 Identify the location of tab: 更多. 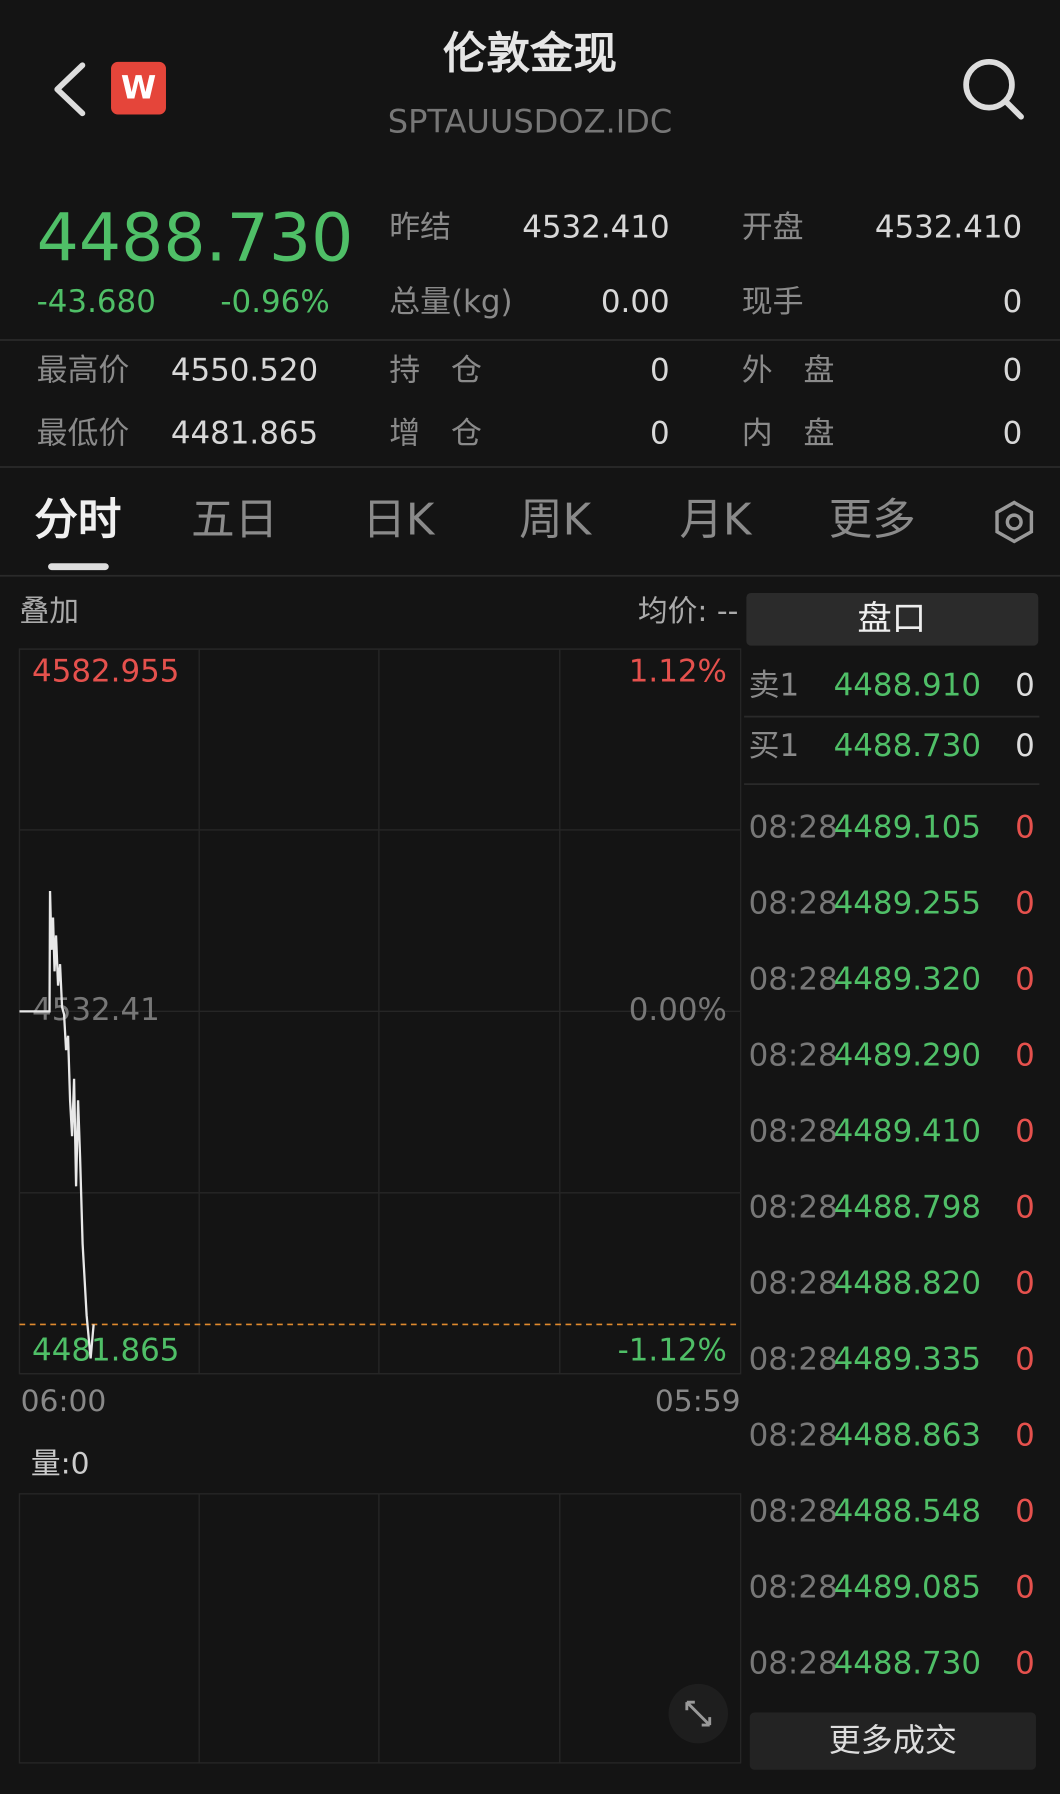
(872, 521).